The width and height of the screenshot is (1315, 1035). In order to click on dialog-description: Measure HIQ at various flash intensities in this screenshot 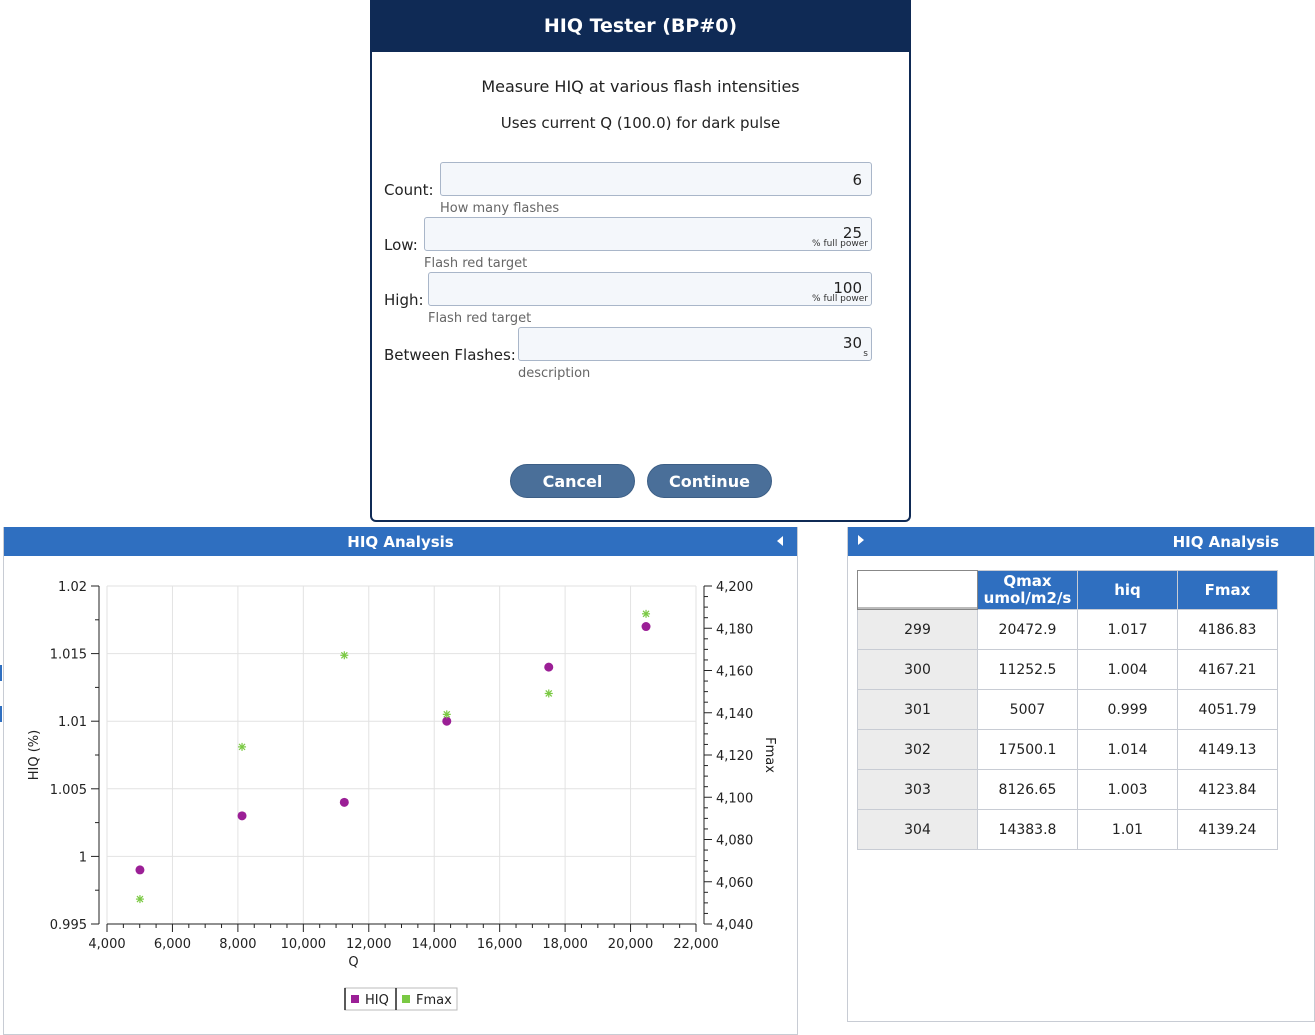, I will do `click(640, 86)`.